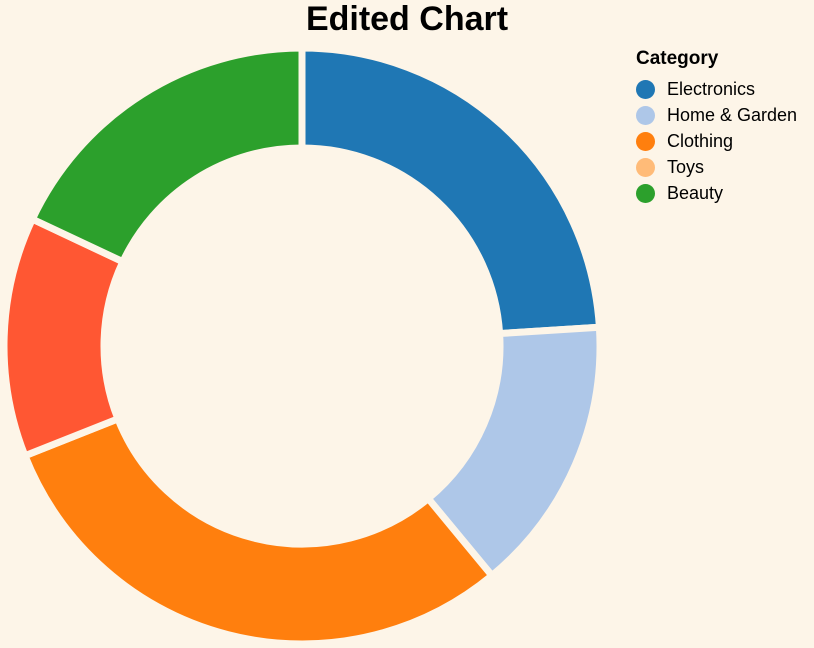 Image resolution: width=814 pixels, height=648 pixels. I want to click on legend-swatch-toys, so click(645, 167).